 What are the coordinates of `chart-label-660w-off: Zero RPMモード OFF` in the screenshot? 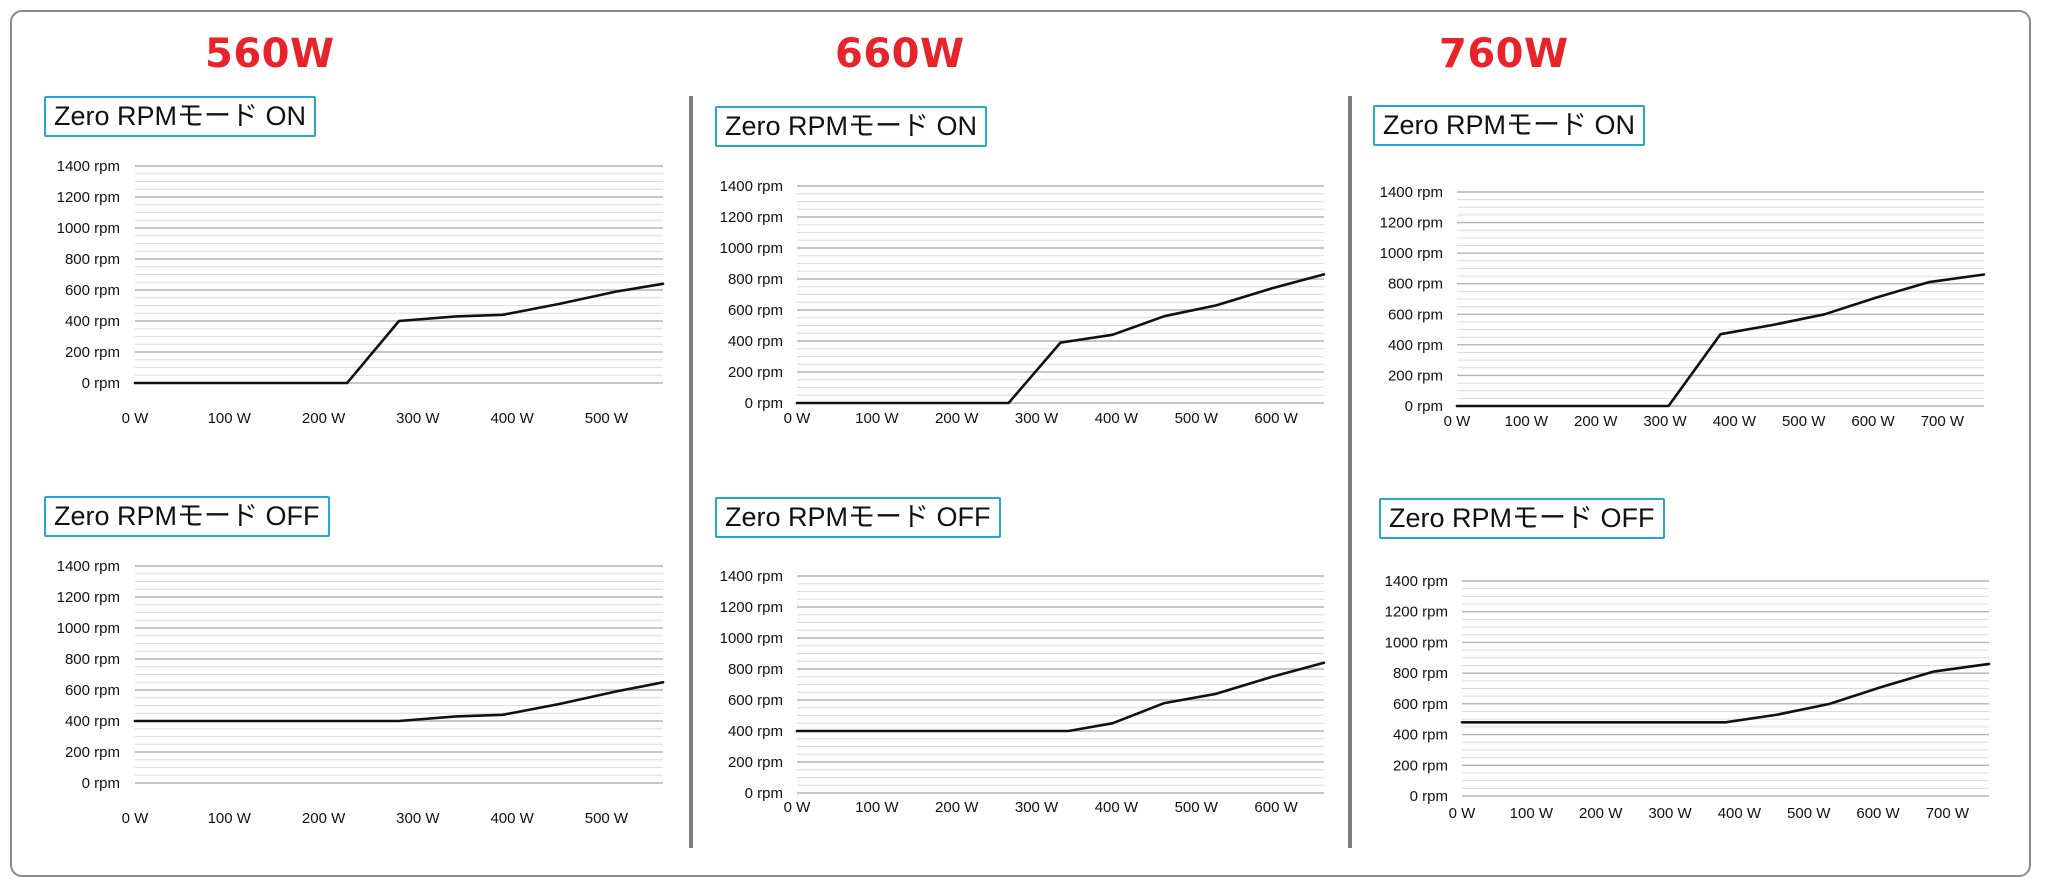 It's located at (858, 517).